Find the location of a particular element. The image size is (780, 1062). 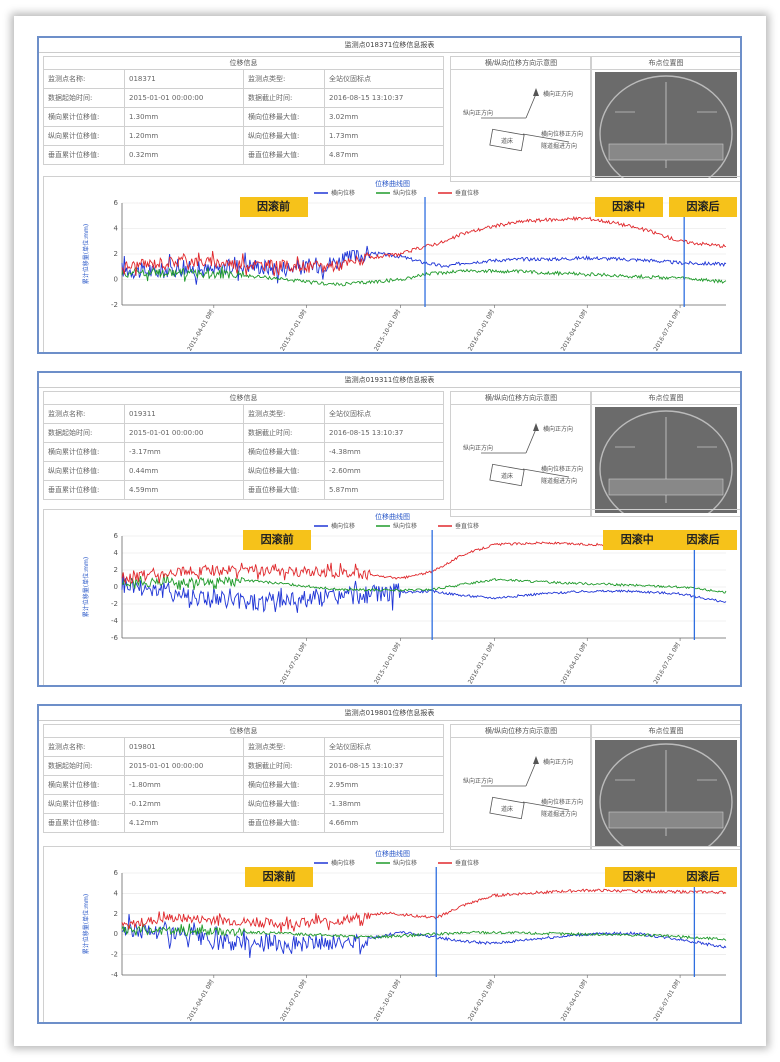

info-row: 监测点名称: 019801 监测点类型: 全站仪固标点 is located at coordinates (243, 747).